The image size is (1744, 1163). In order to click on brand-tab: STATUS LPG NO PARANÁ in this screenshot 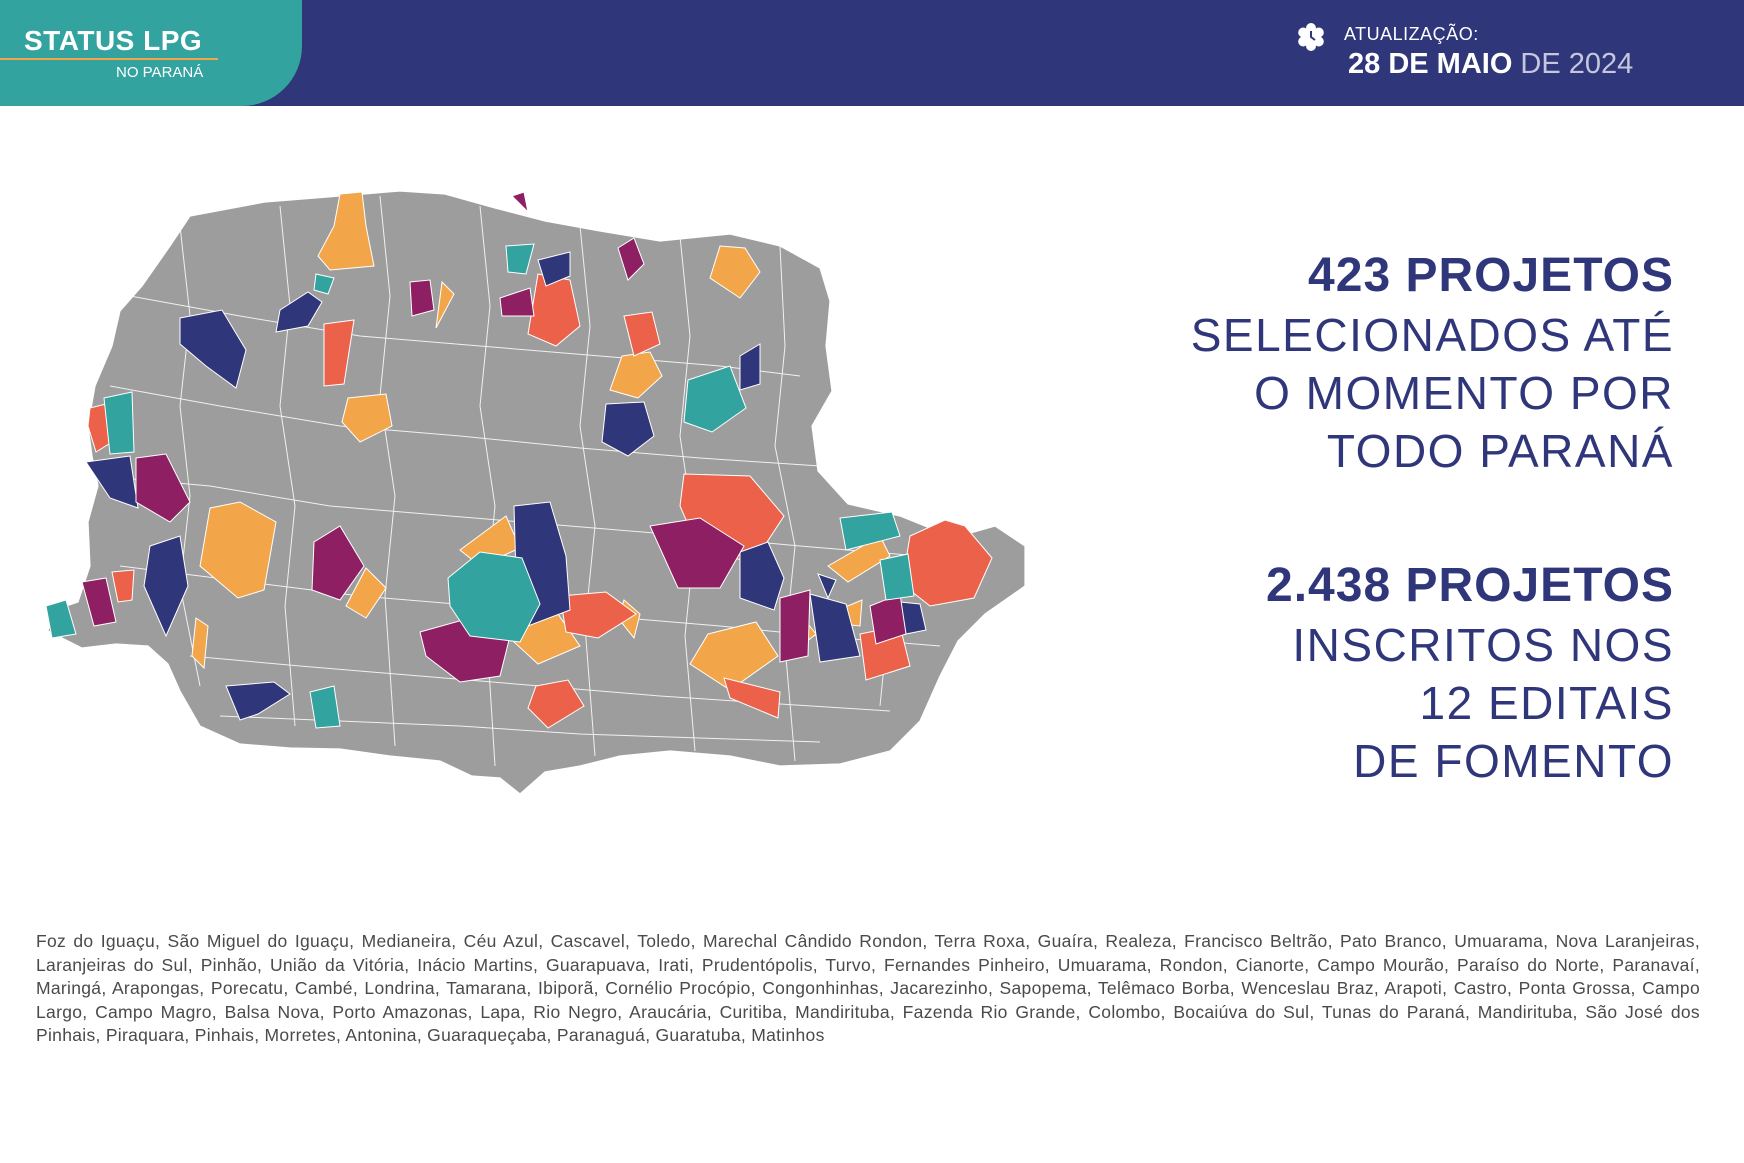, I will do `click(151, 53)`.